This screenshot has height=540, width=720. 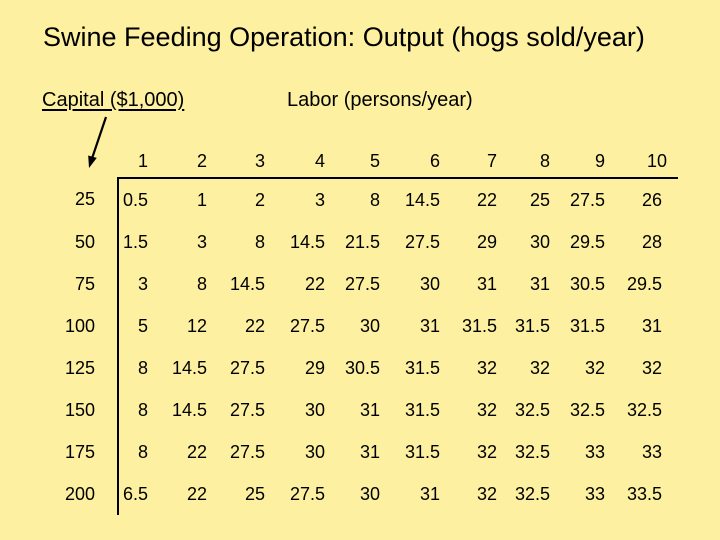 I want to click on labor-column-header: 8, so click(x=544, y=161).